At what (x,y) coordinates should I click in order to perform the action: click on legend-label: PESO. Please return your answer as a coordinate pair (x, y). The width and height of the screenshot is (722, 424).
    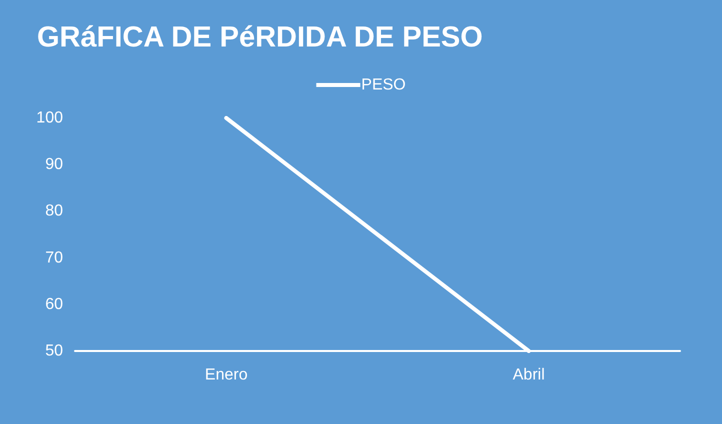
    Looking at the image, I should click on (383, 85).